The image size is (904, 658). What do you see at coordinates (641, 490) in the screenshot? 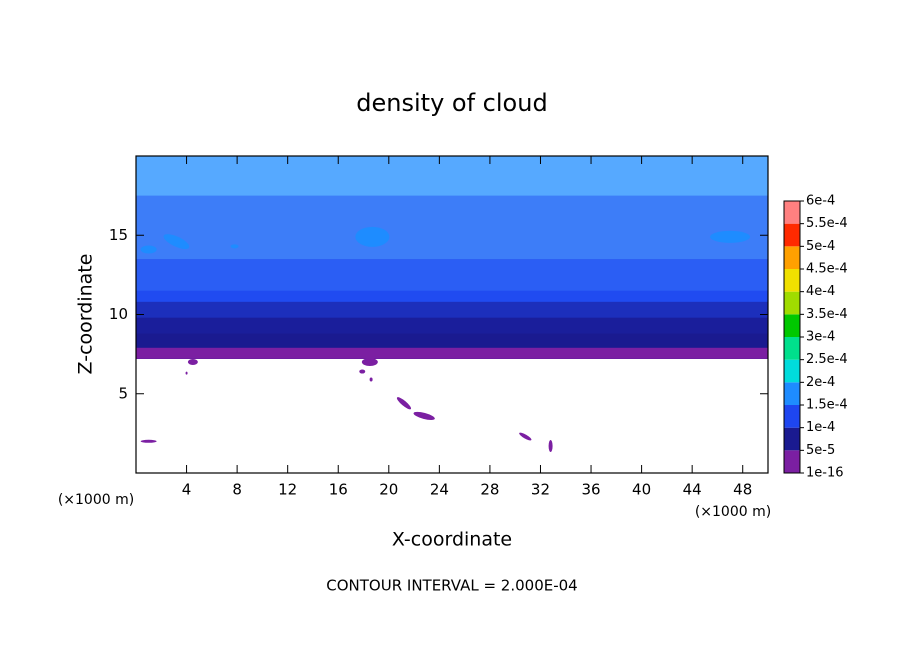
I see `x-tick-label: 40` at bounding box center [641, 490].